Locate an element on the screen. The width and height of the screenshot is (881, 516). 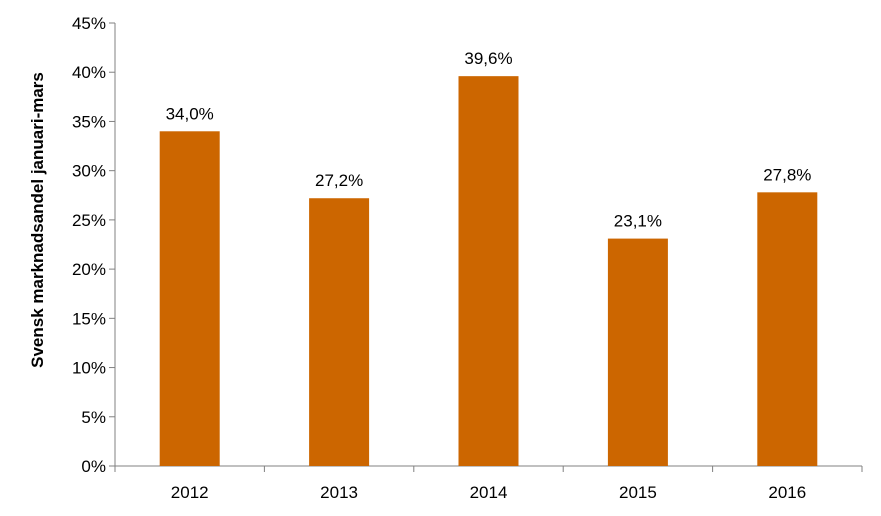
x-tick-label: 2012 is located at coordinates (190, 492).